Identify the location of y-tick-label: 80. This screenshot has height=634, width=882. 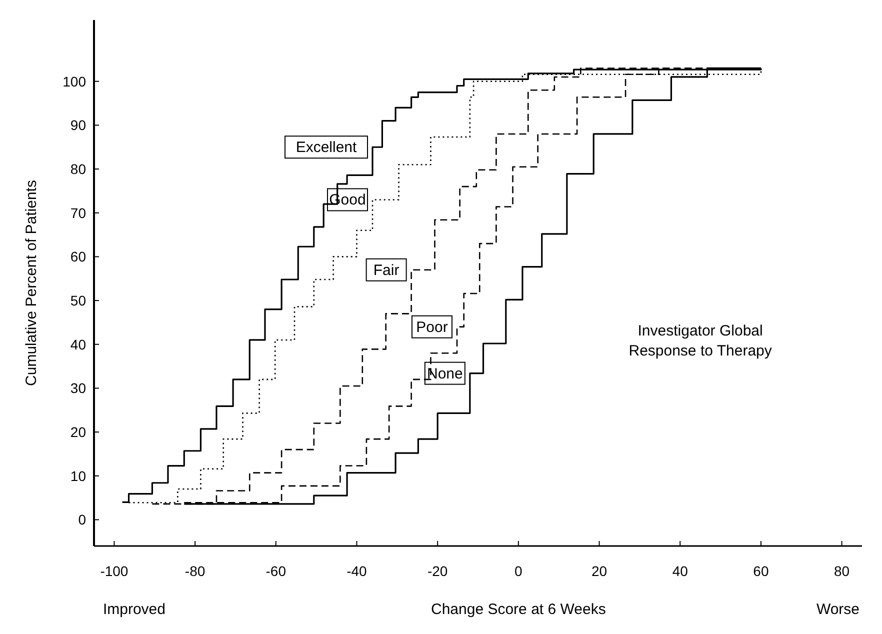
(78, 169).